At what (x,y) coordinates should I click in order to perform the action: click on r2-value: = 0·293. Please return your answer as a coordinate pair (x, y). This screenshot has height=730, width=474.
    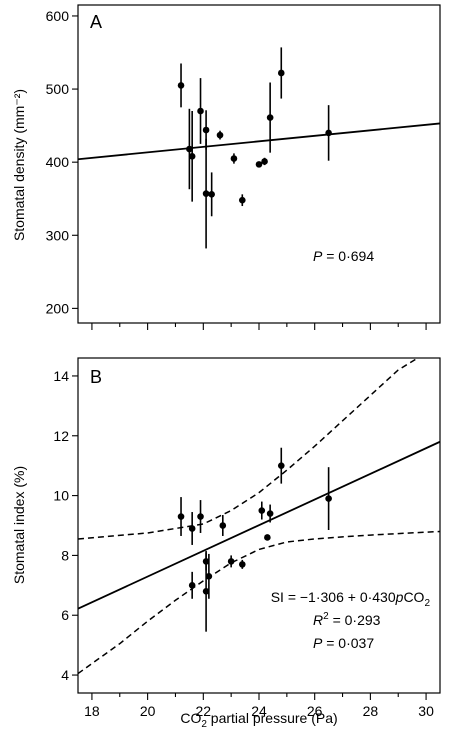
    Looking at the image, I should click on (355, 620).